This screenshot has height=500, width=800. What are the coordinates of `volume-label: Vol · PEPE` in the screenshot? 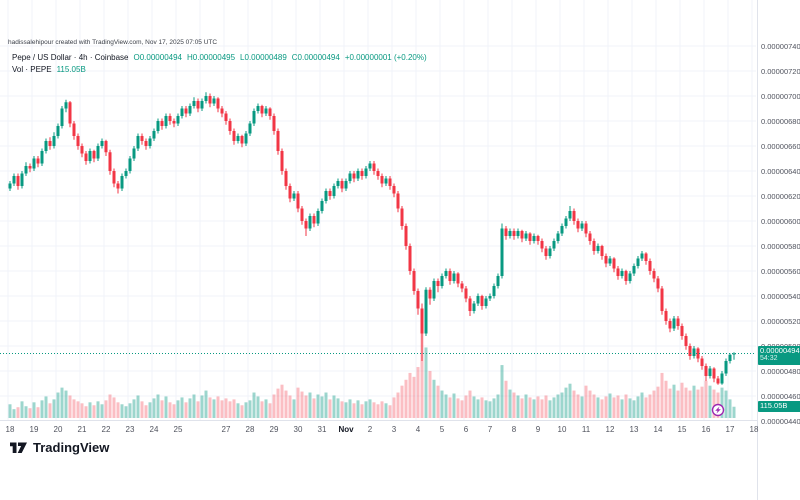 It's located at (32, 69).